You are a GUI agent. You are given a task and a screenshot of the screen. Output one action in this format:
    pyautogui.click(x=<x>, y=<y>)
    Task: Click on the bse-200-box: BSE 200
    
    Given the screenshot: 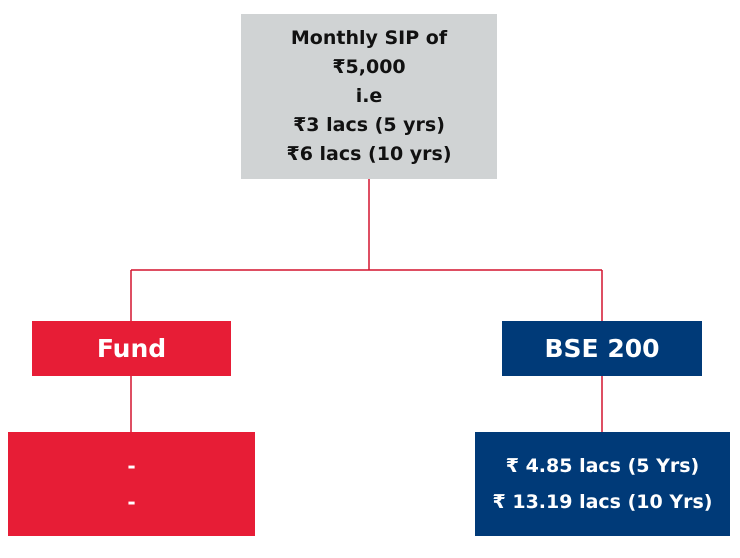 What is the action you would take?
    pyautogui.click(x=602, y=348)
    